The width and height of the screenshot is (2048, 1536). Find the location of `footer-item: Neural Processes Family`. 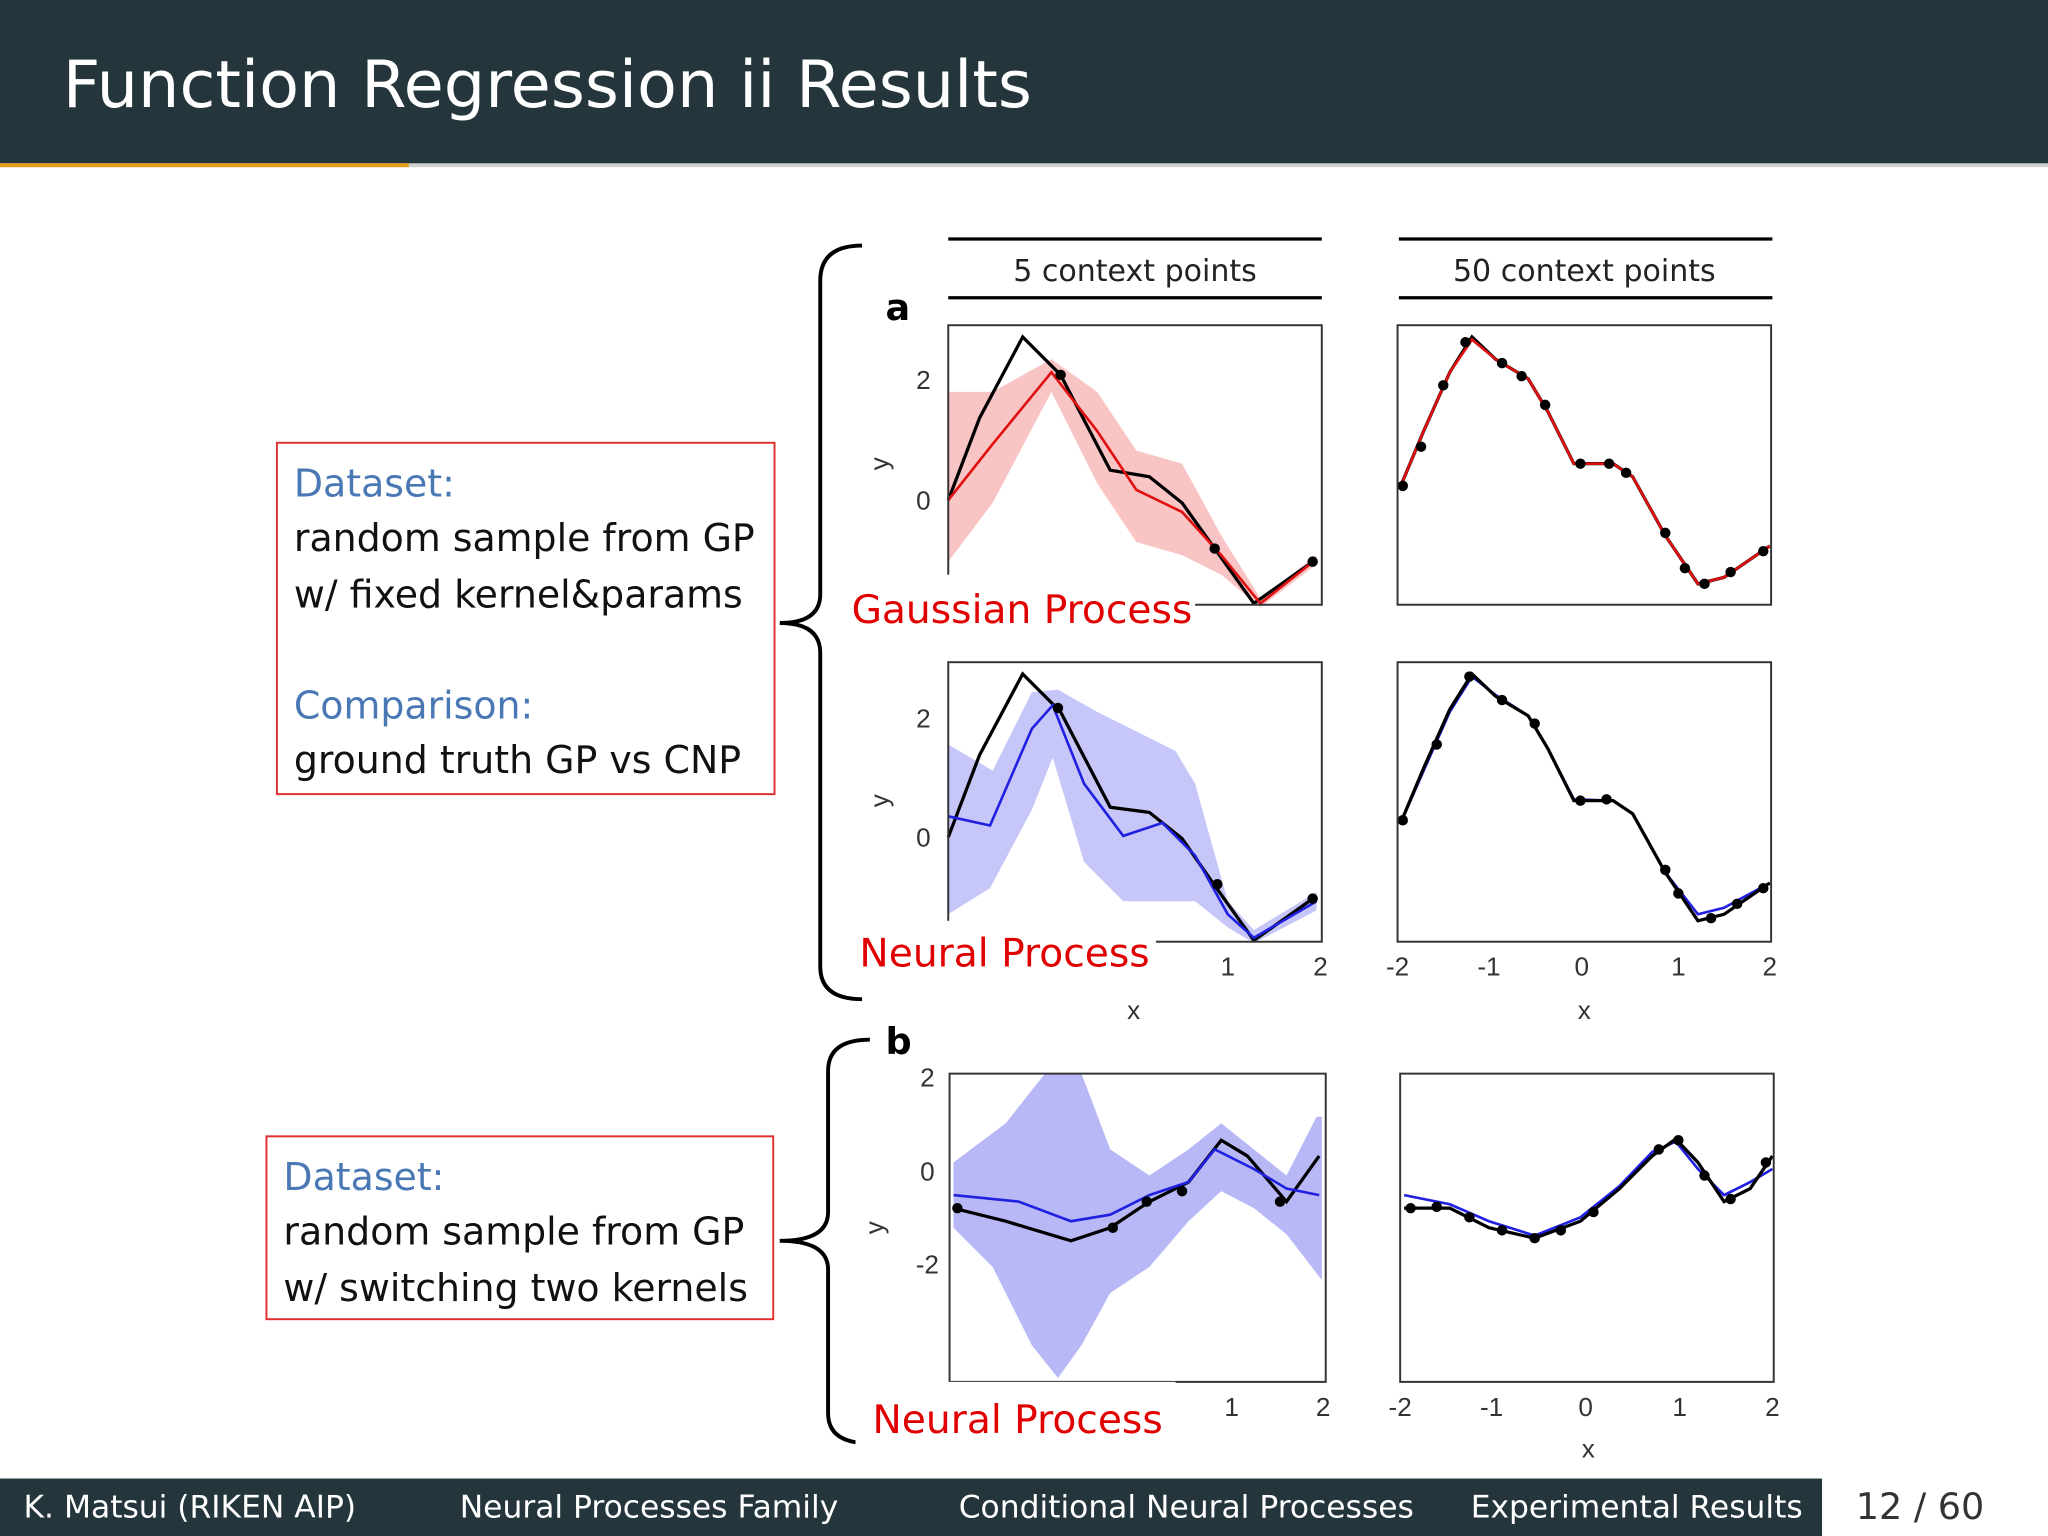

footer-item: Neural Processes Family is located at coordinates (649, 1508).